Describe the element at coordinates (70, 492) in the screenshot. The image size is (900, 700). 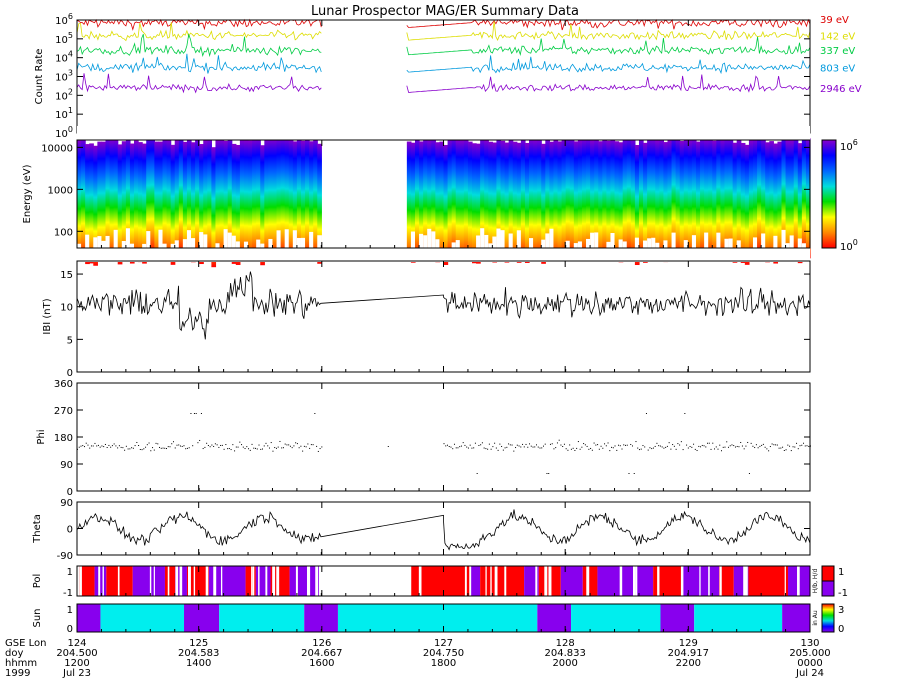
I see `phi-ytick-label: 0` at that location.